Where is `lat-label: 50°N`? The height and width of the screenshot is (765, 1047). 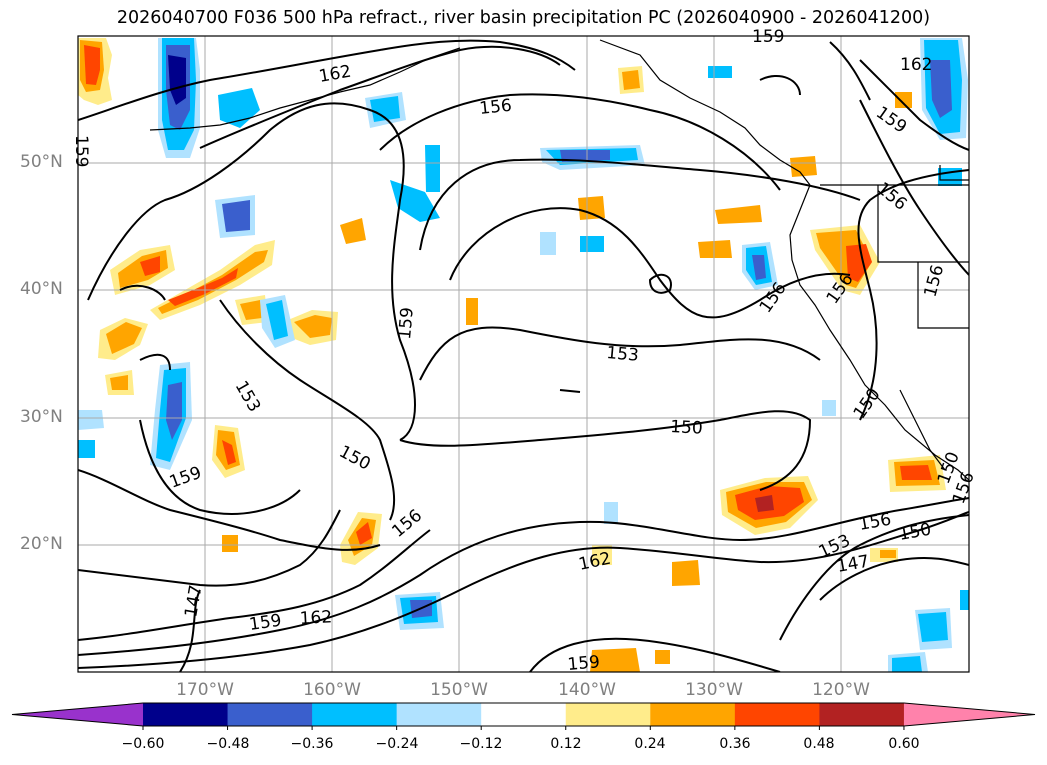 lat-label: 50°N is located at coordinates (41, 162).